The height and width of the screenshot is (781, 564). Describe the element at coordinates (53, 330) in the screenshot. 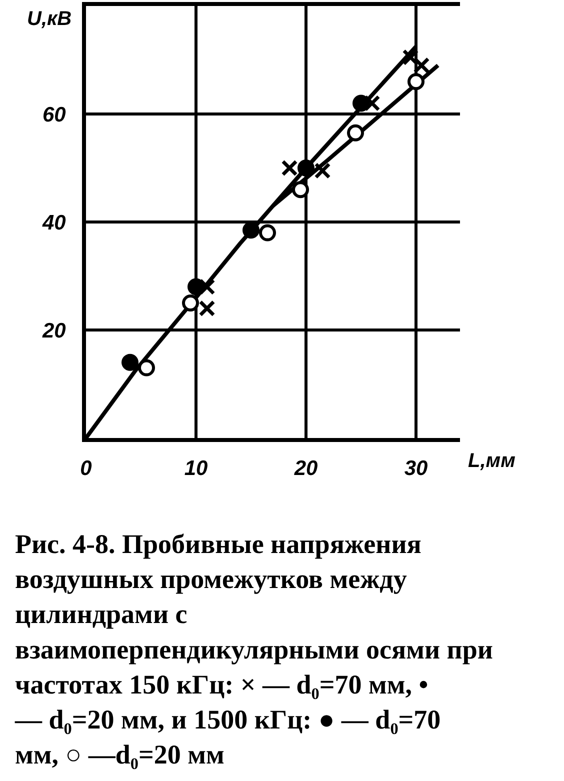

I see `y-tick-label: 20` at that location.